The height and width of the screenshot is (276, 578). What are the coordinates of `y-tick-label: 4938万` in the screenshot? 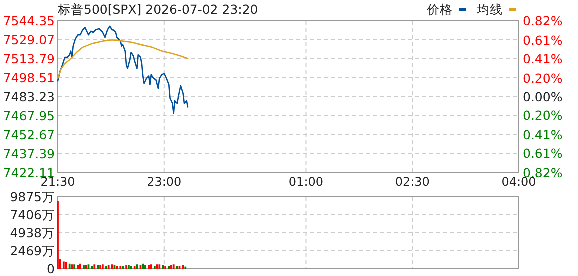 It's located at (32, 232).